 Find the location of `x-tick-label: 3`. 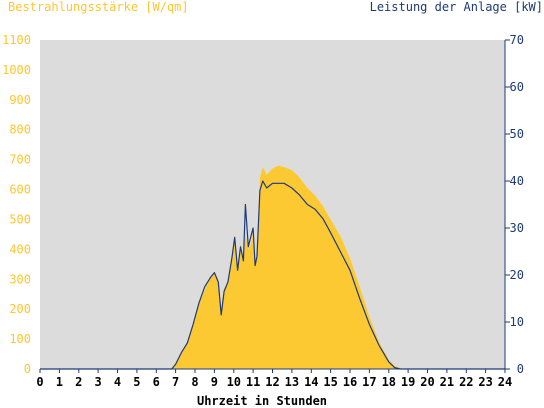

x-tick-label: 3 is located at coordinates (97, 382).